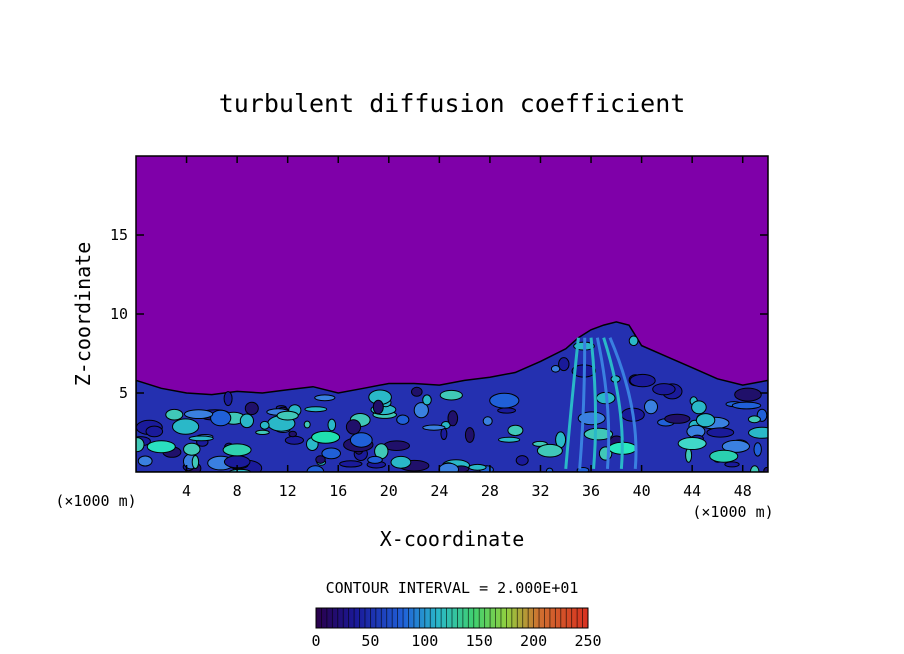 The image size is (904, 654). Describe the element at coordinates (642, 491) in the screenshot. I see `x-tick-label: 40` at that location.